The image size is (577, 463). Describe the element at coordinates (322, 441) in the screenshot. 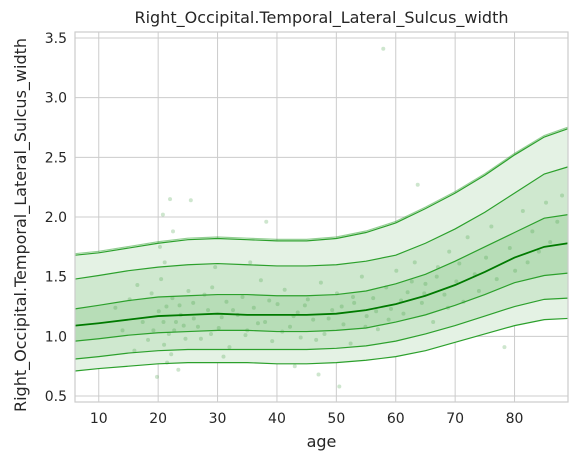

I see `x-axis-label: age` at that location.